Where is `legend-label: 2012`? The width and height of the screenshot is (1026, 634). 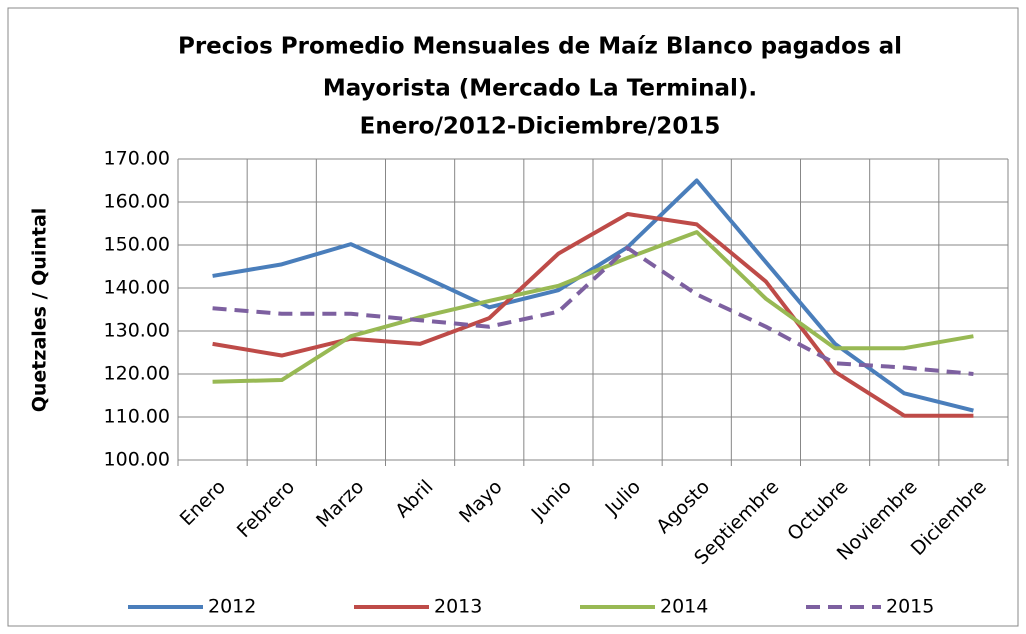 legend-label: 2012 is located at coordinates (232, 607).